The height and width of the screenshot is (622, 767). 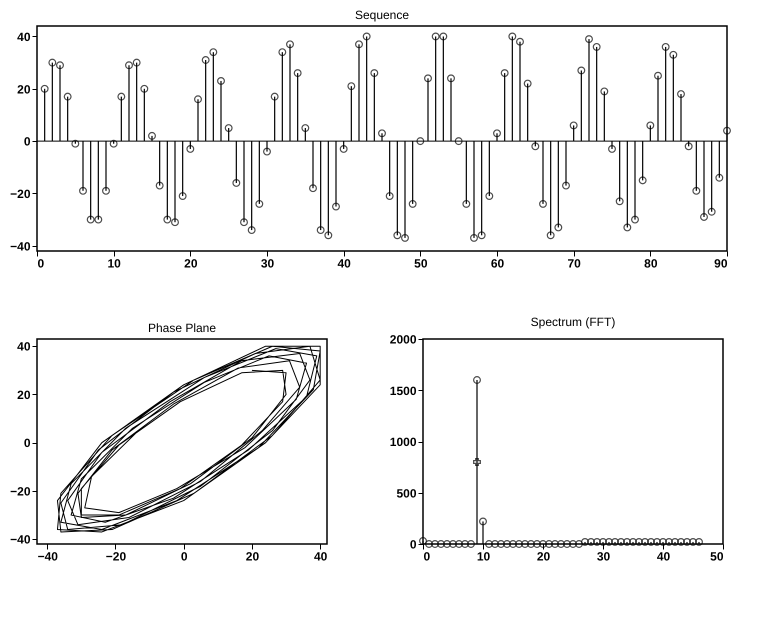 What do you see at coordinates (497, 263) in the screenshot?
I see `x-tick-label: 60` at bounding box center [497, 263].